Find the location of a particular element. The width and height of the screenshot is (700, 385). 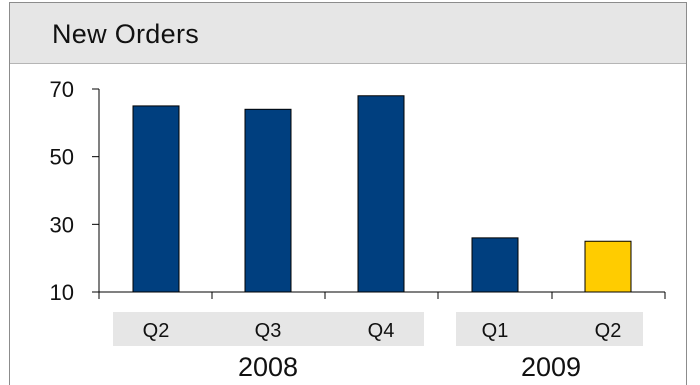

bar-4-Q2 is located at coordinates (608, 266).